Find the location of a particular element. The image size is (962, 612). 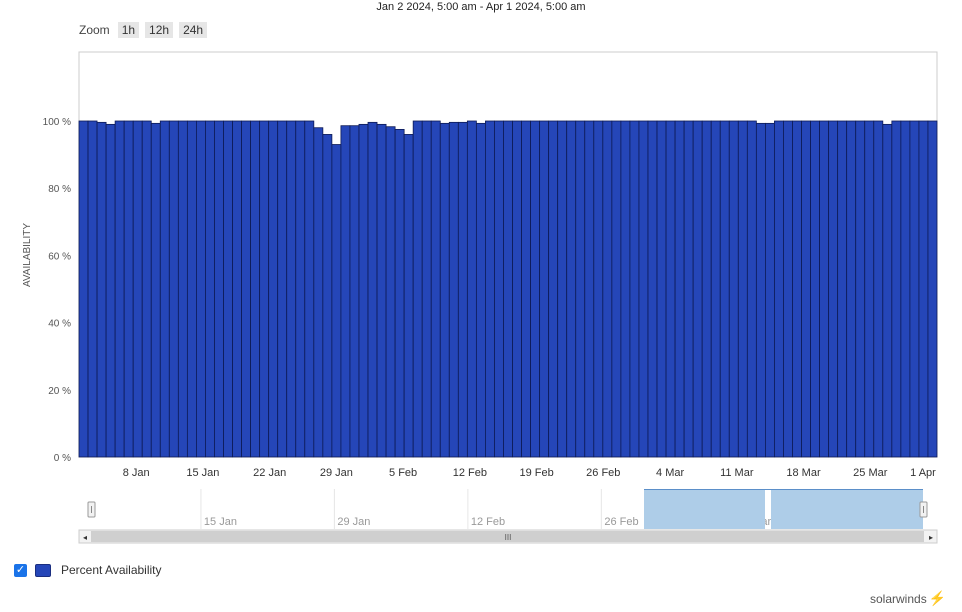

legend-label: Percent Availability is located at coordinates (111, 570).